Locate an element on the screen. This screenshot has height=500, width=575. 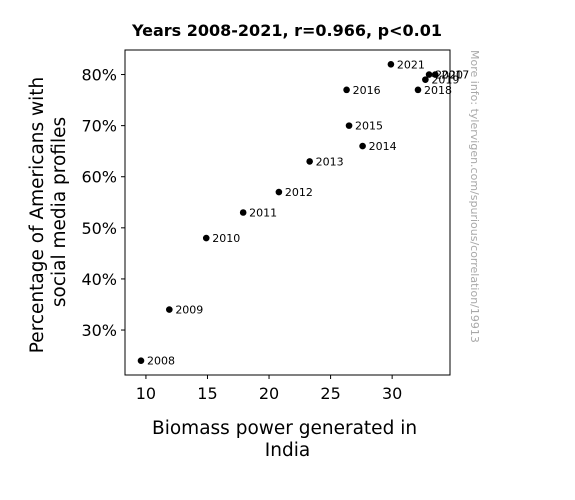
x-axis: 10 15 20 25 30 is located at coordinates (269, 389).